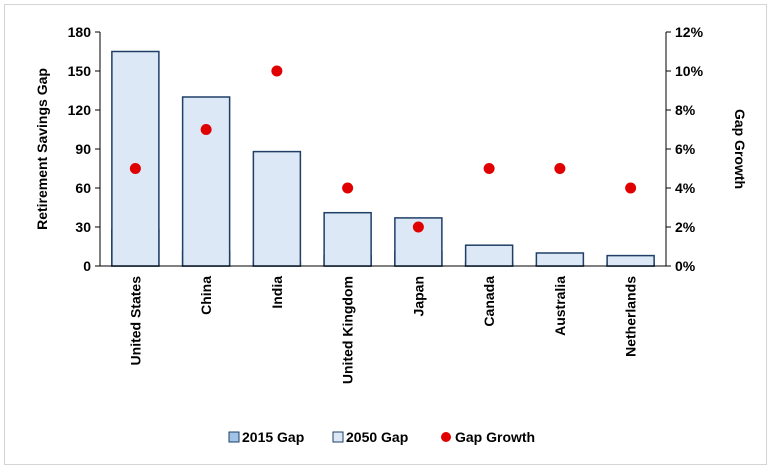 This screenshot has height=471, width=773. I want to click on y-axis-ticks: 0 30 60 90 120 150 180, so click(84, 149).